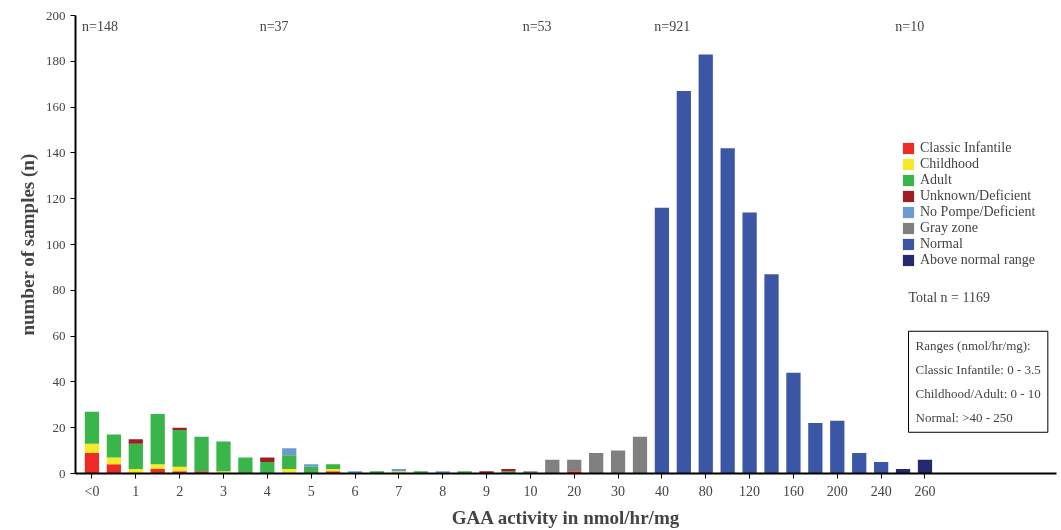 The height and width of the screenshot is (530, 1061). Describe the element at coordinates (56, 107) in the screenshot. I see `y-tick-label: 160` at that location.